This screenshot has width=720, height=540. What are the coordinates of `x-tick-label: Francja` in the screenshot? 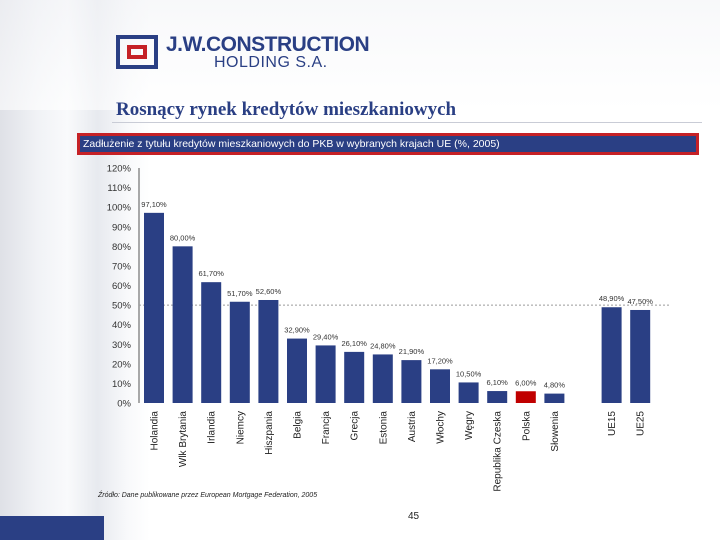 It's located at (326, 428).